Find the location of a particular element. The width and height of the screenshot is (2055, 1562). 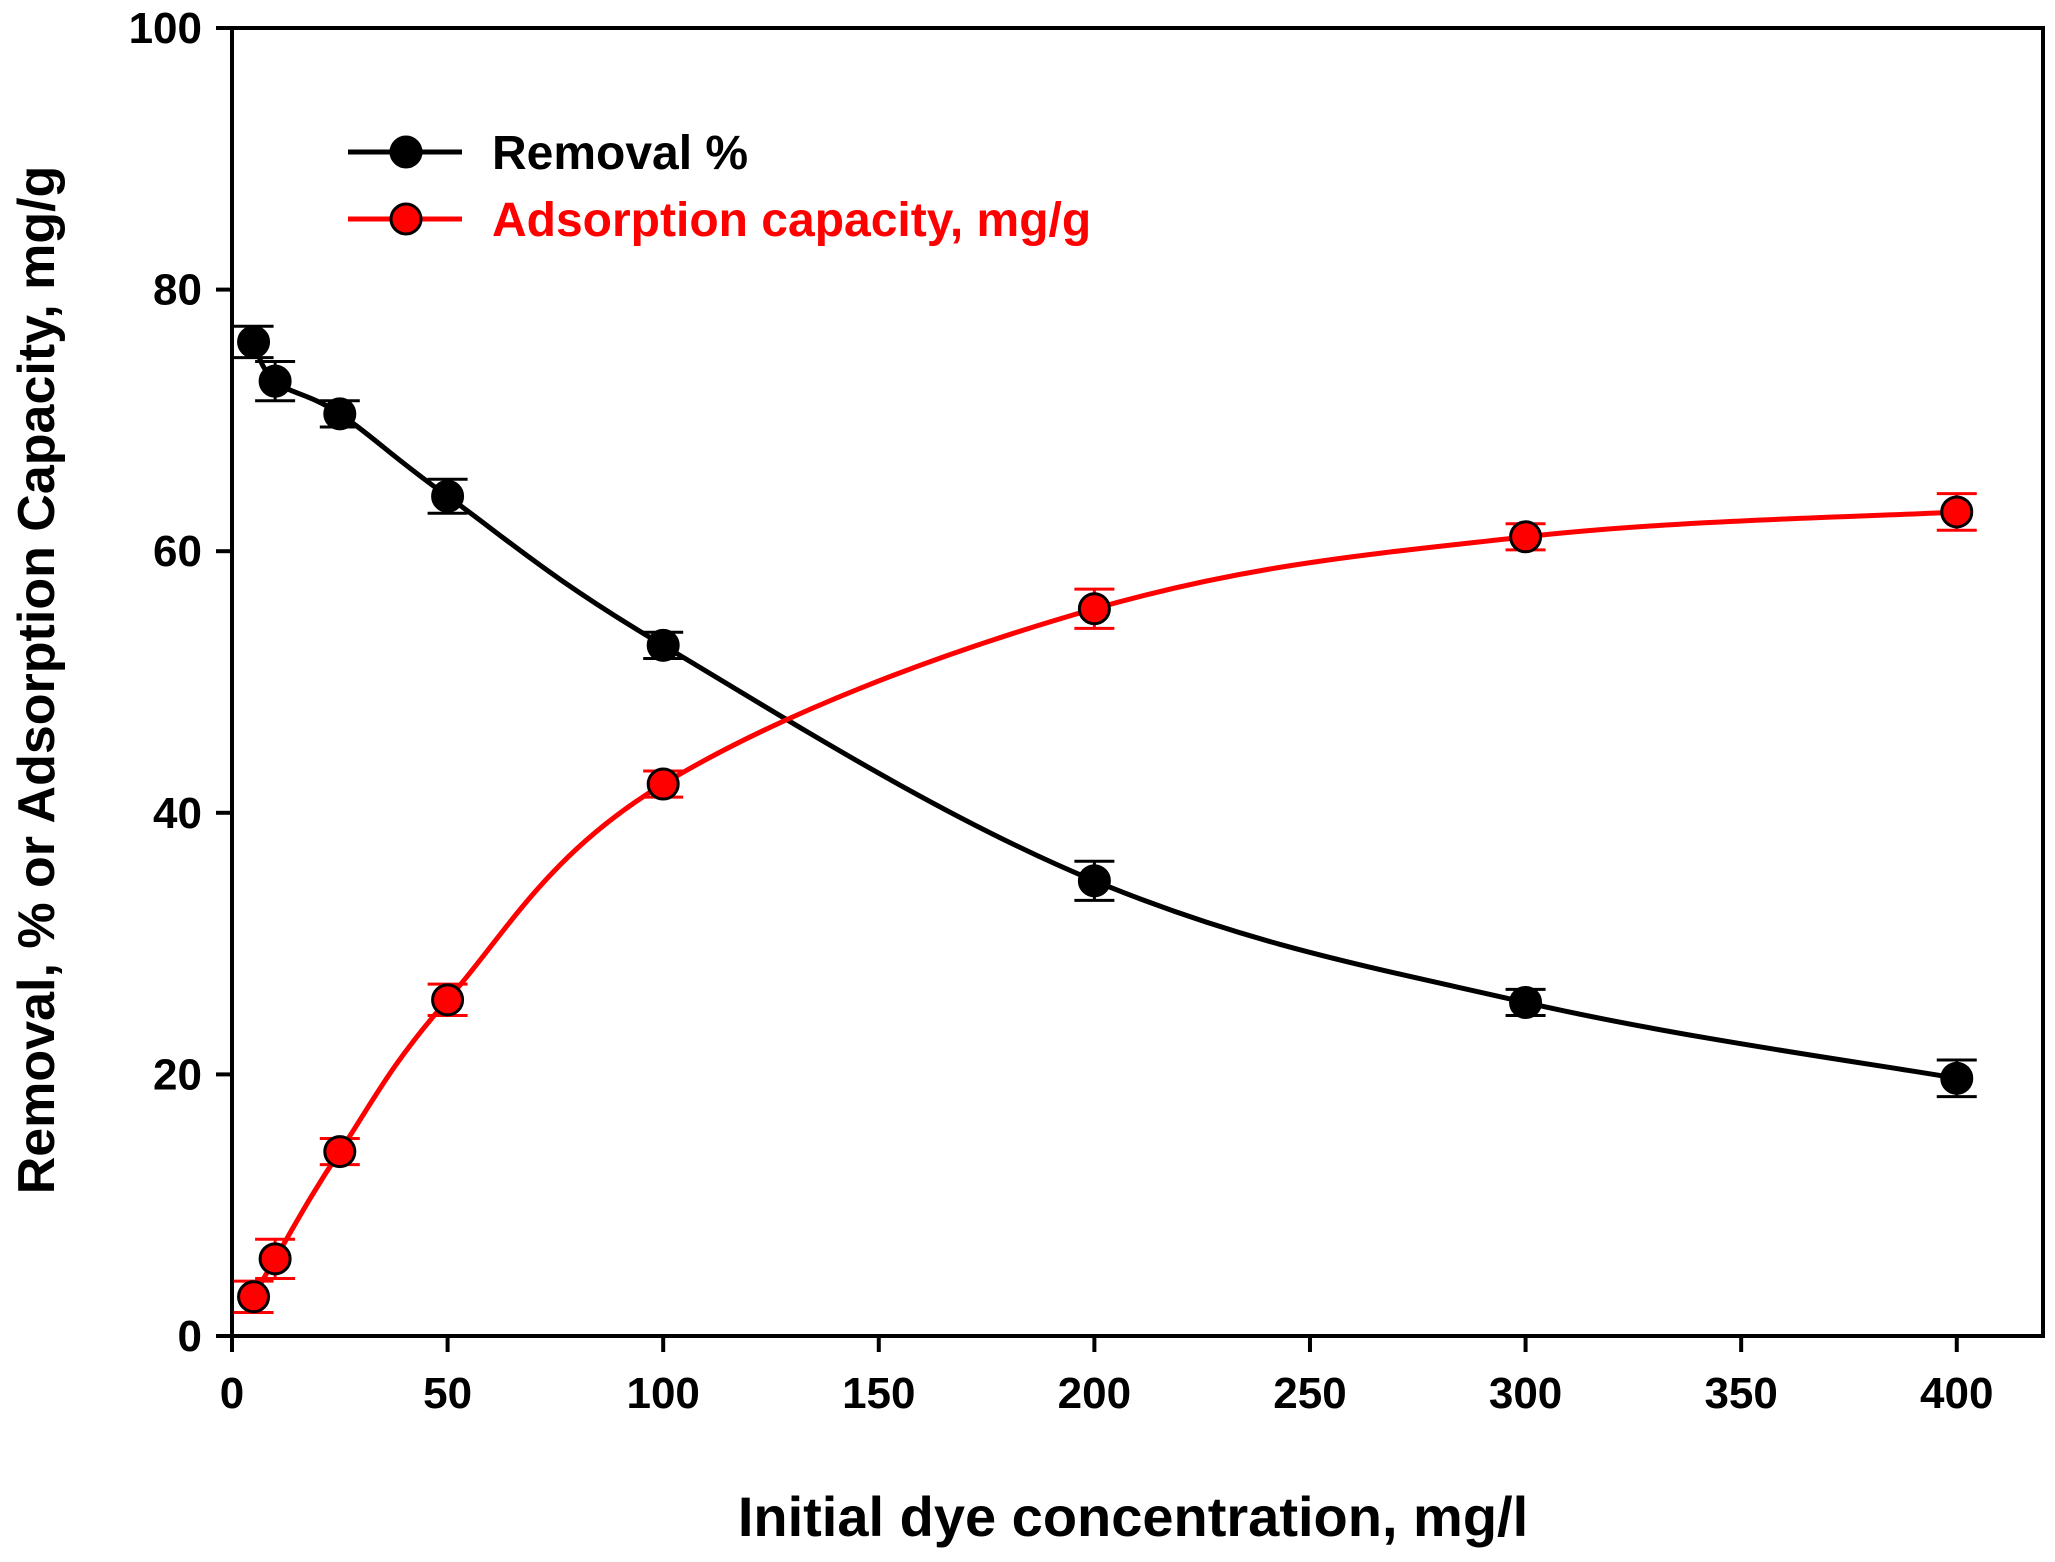

legend-entry-removal: Removal % is located at coordinates (548, 153).